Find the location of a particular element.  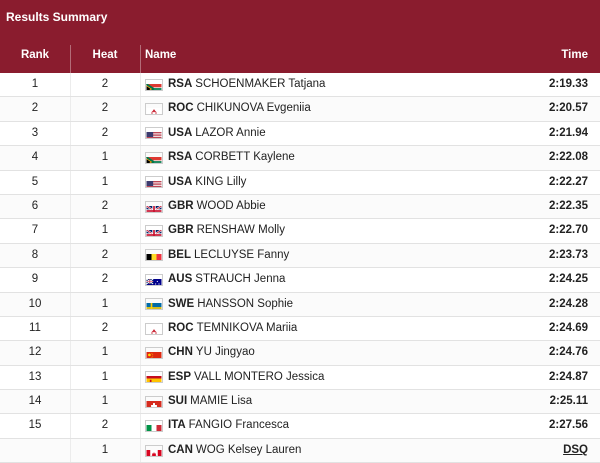

rsa-flag-icon is located at coordinates (154, 85).